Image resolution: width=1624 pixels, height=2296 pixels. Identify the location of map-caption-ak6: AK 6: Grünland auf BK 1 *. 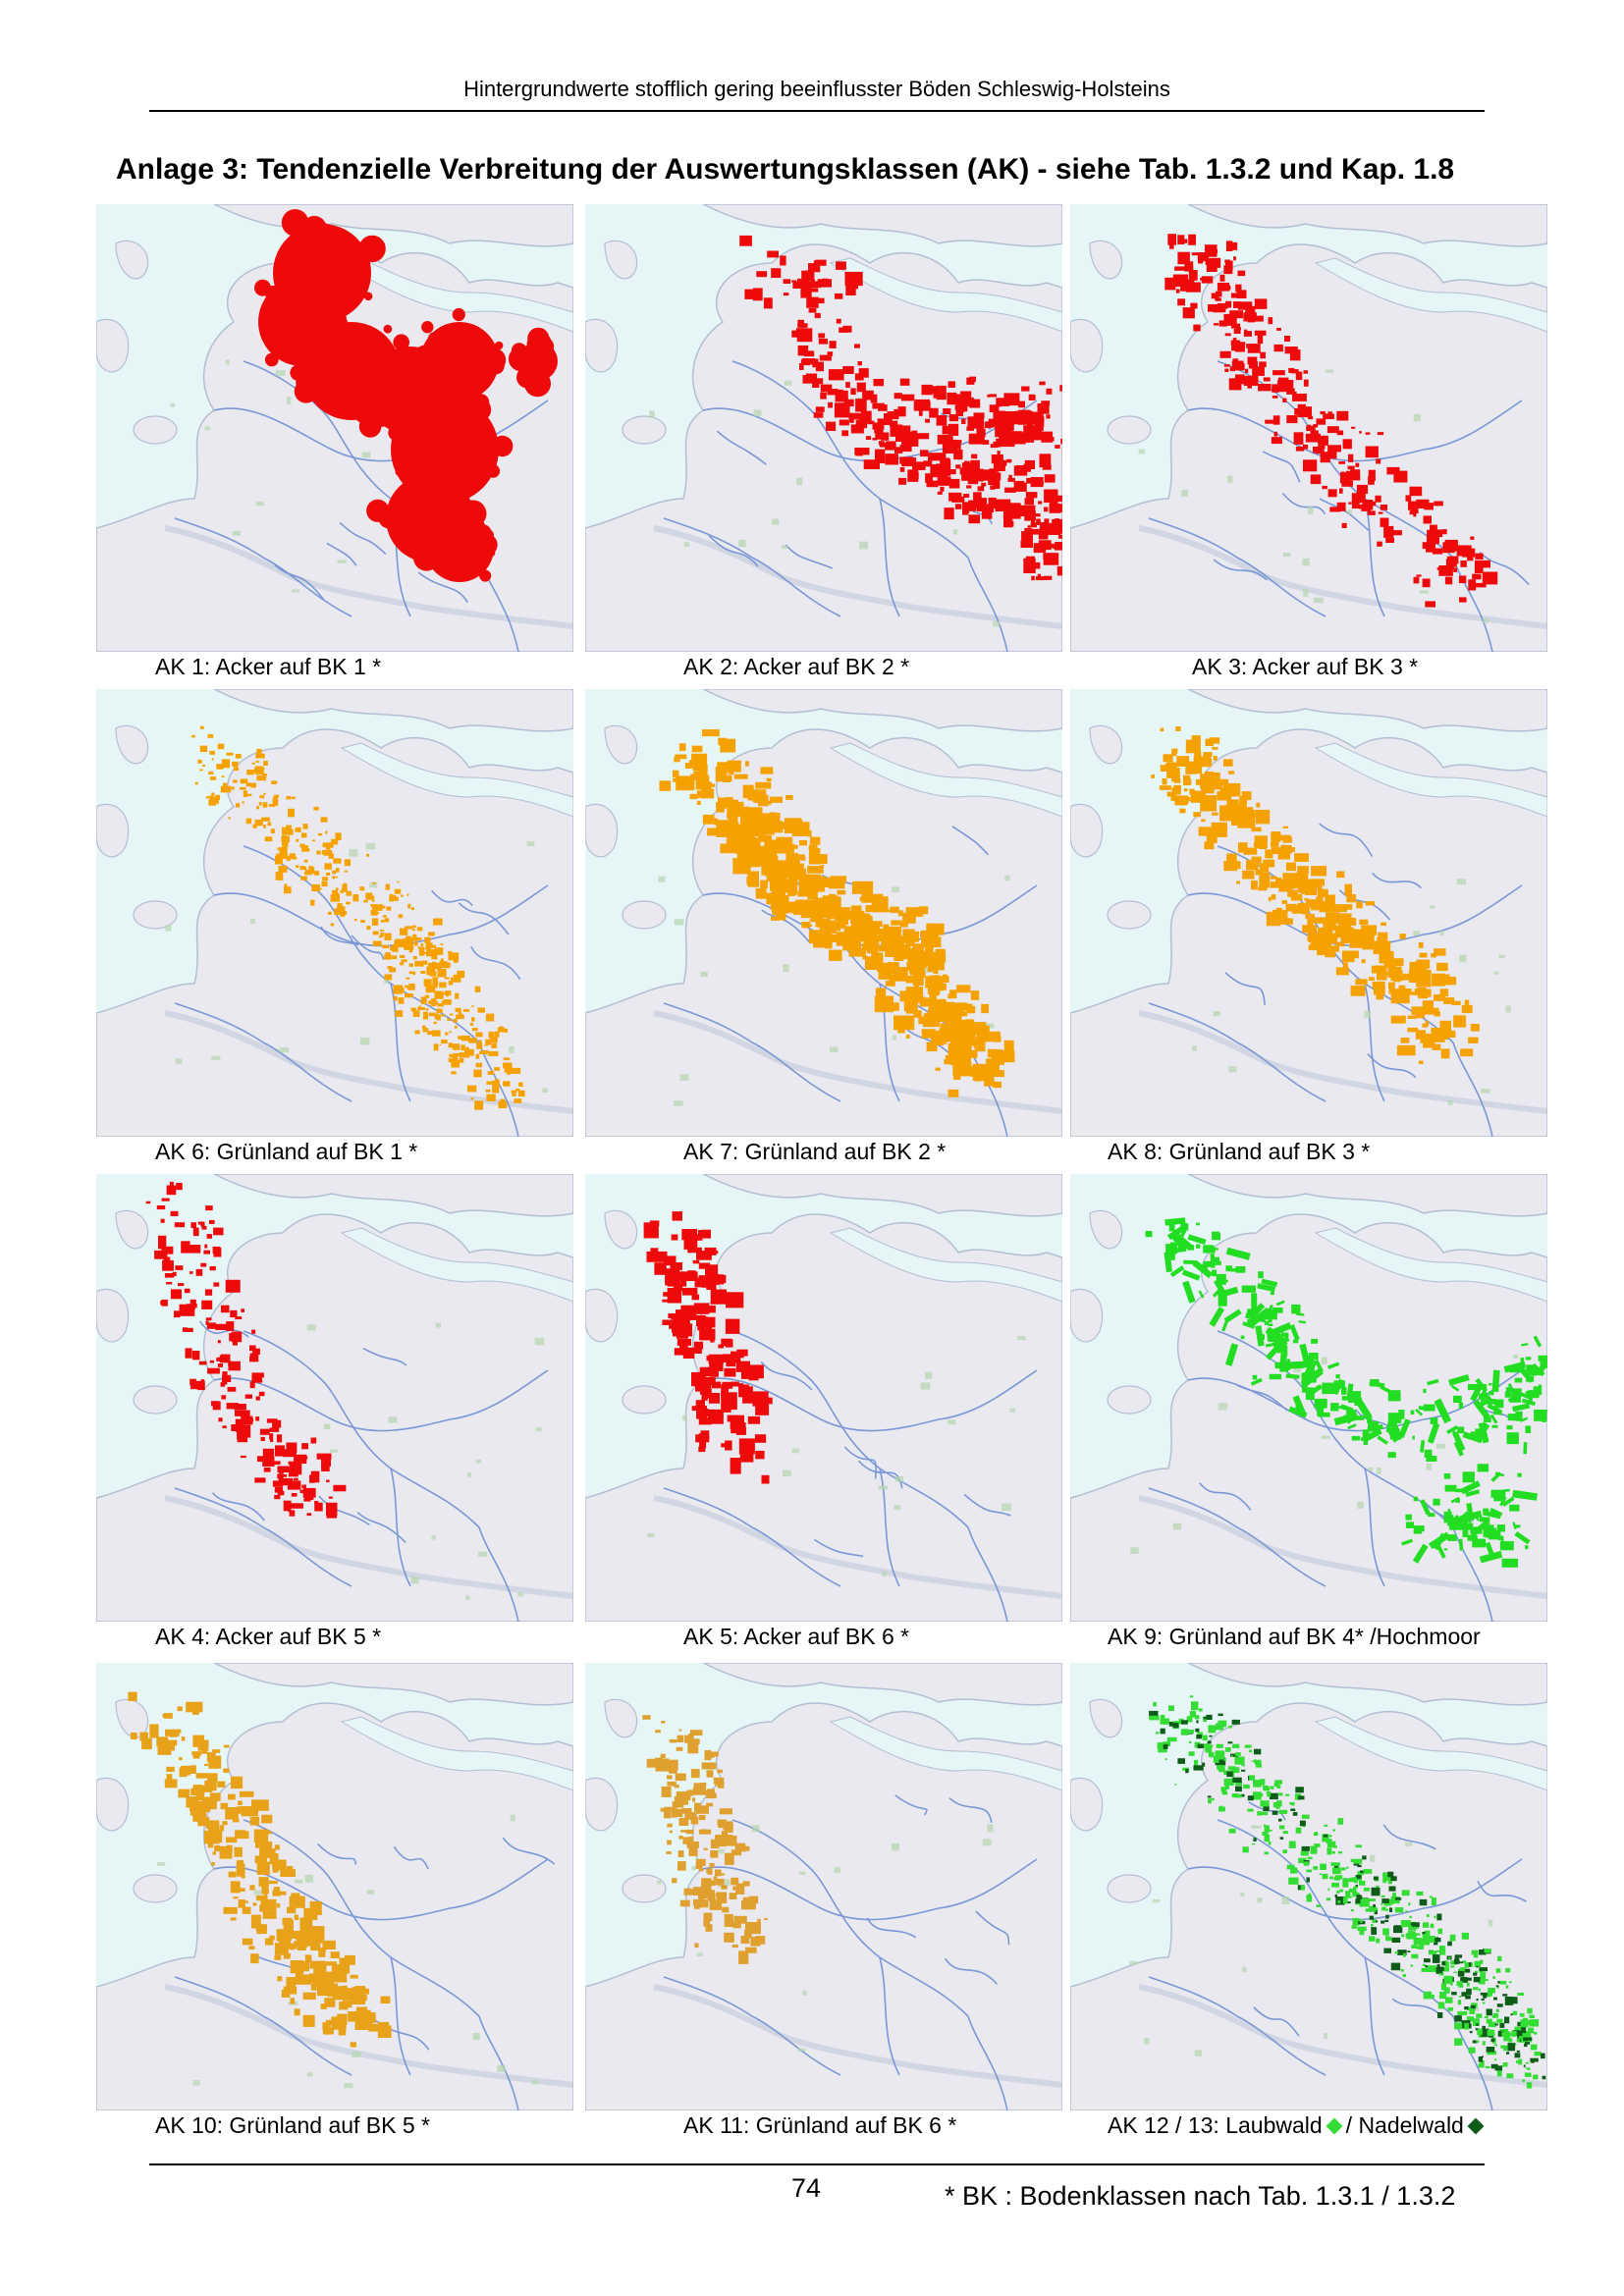
(286, 1151).